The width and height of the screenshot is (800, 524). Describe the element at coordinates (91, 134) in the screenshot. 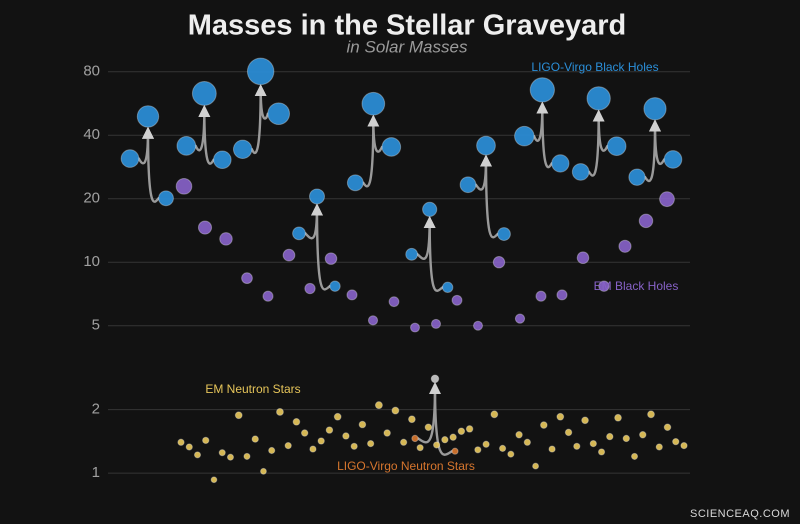

I see `y-tick-label: 40` at that location.